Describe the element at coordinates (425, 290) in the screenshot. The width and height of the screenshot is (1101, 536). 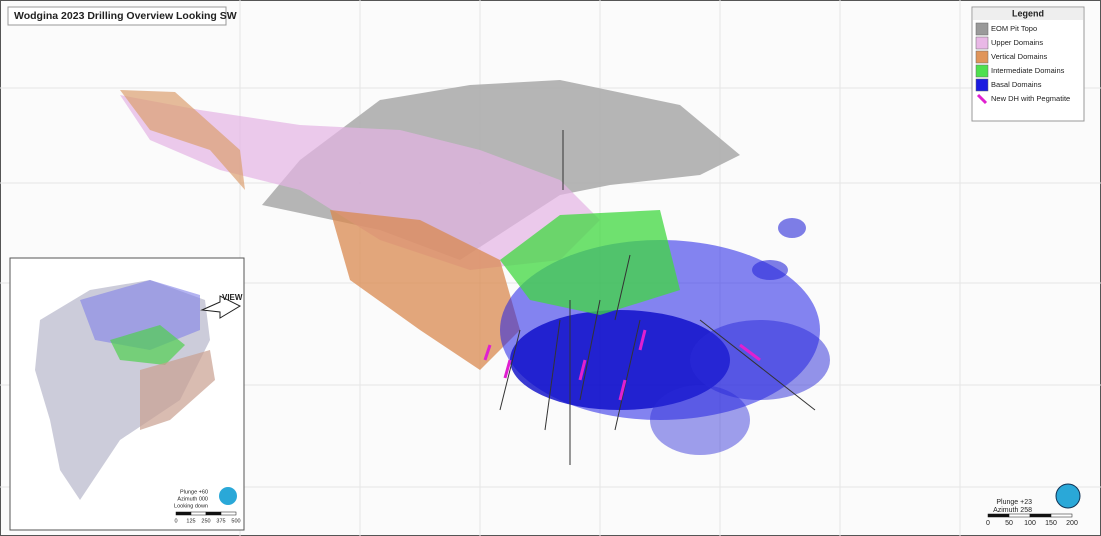
I see `vertical-domains` at that location.